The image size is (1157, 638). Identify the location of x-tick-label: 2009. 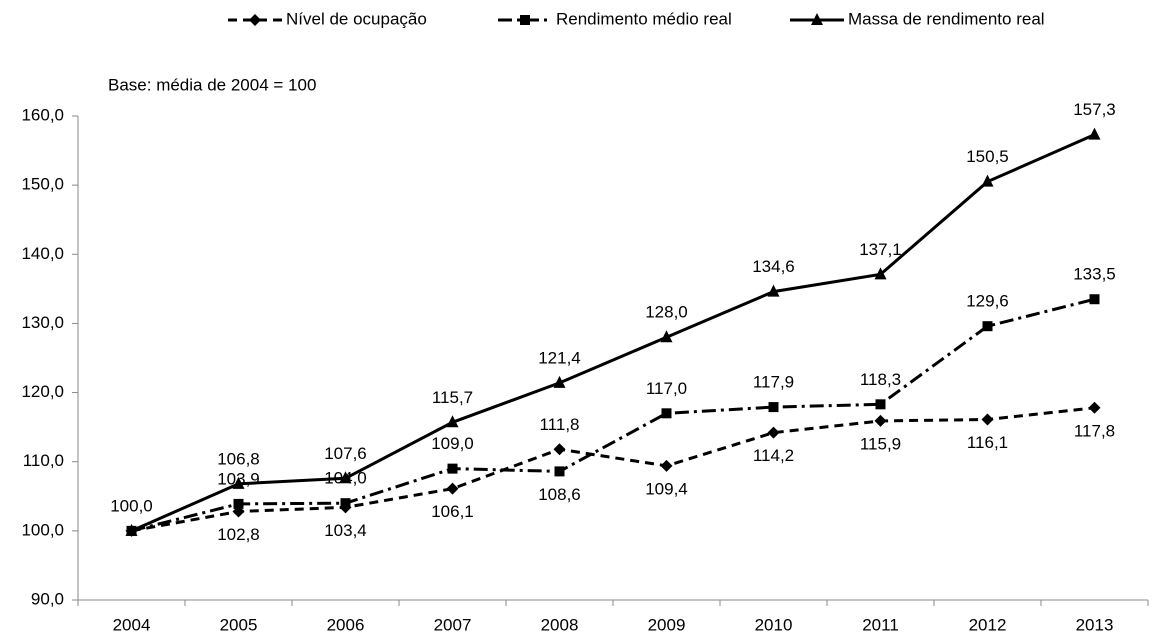
(667, 624).